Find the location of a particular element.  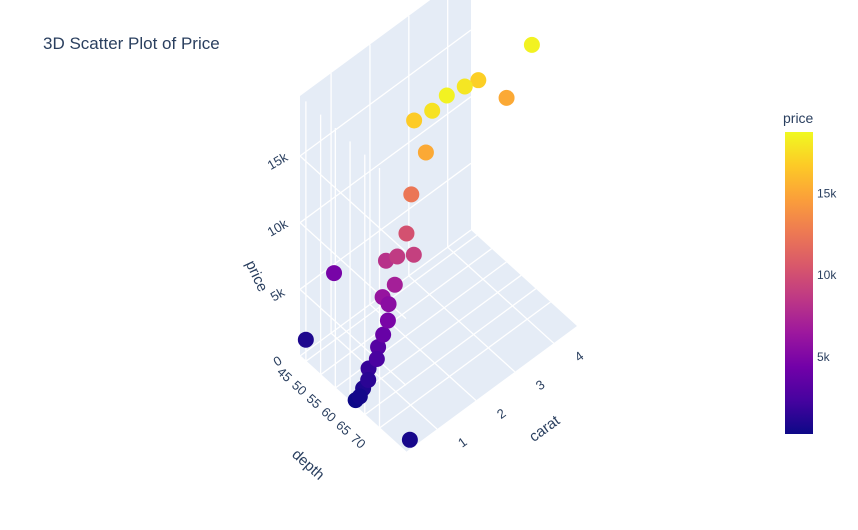

carat-tick-label: 4 is located at coordinates (579, 356).